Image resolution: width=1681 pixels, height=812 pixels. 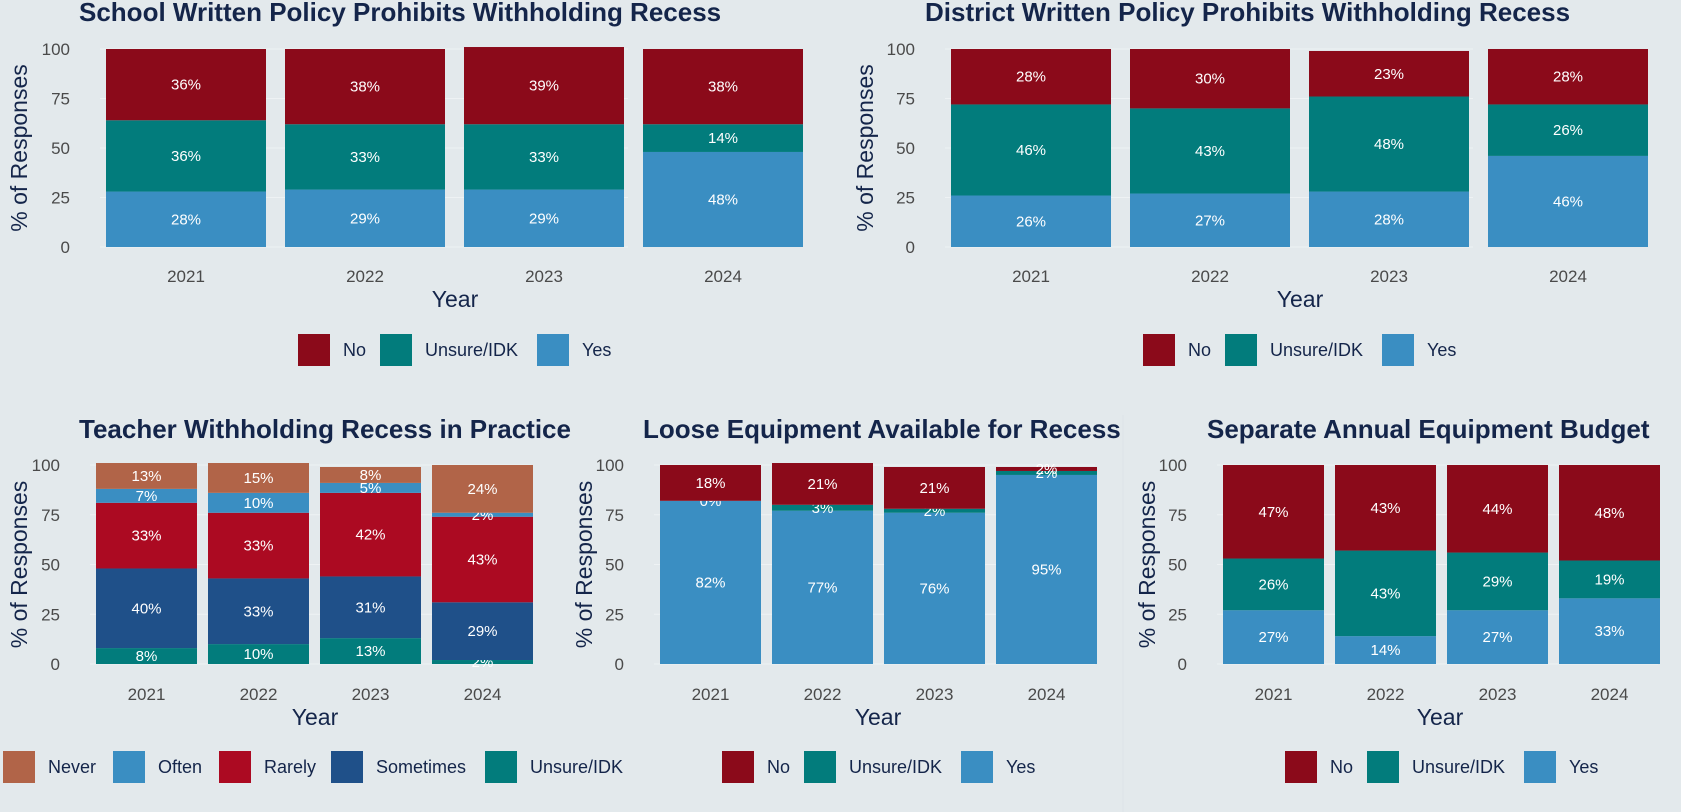 What do you see at coordinates (822, 484) in the screenshot?
I see `data-label: 21%` at bounding box center [822, 484].